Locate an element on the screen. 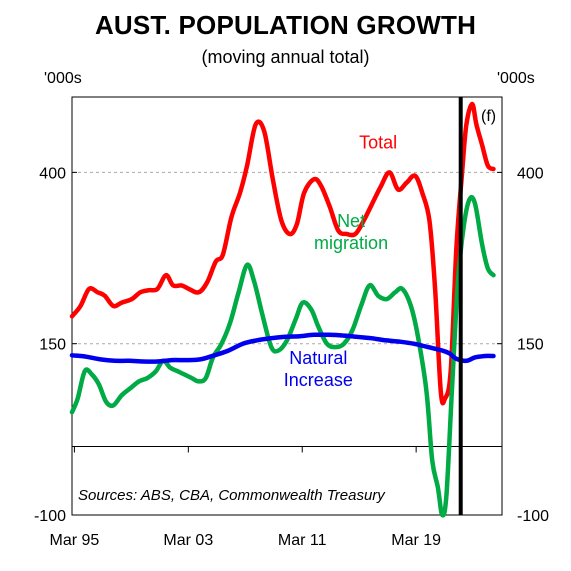 Image resolution: width=571 pixels, height=571 pixels. x-tick-label: Mar 95 is located at coordinates (75, 540).